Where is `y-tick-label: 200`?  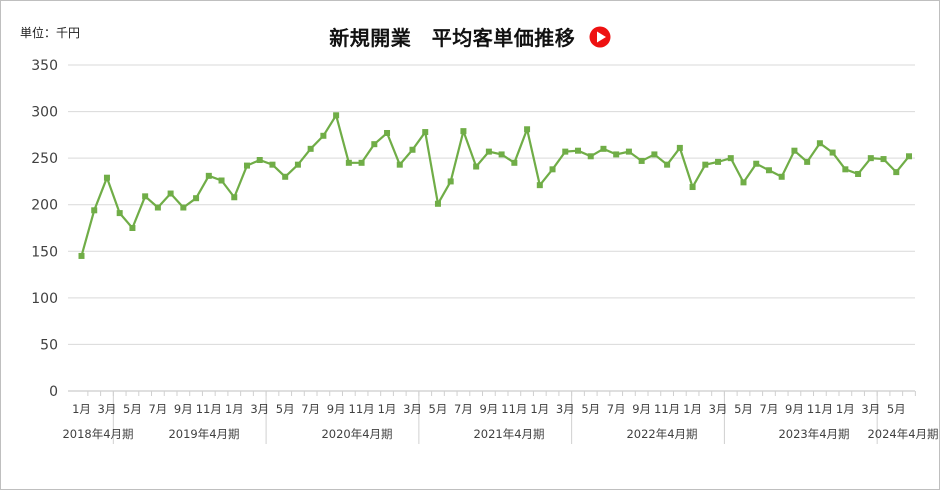
y-tick-label: 200 is located at coordinates (44, 206).